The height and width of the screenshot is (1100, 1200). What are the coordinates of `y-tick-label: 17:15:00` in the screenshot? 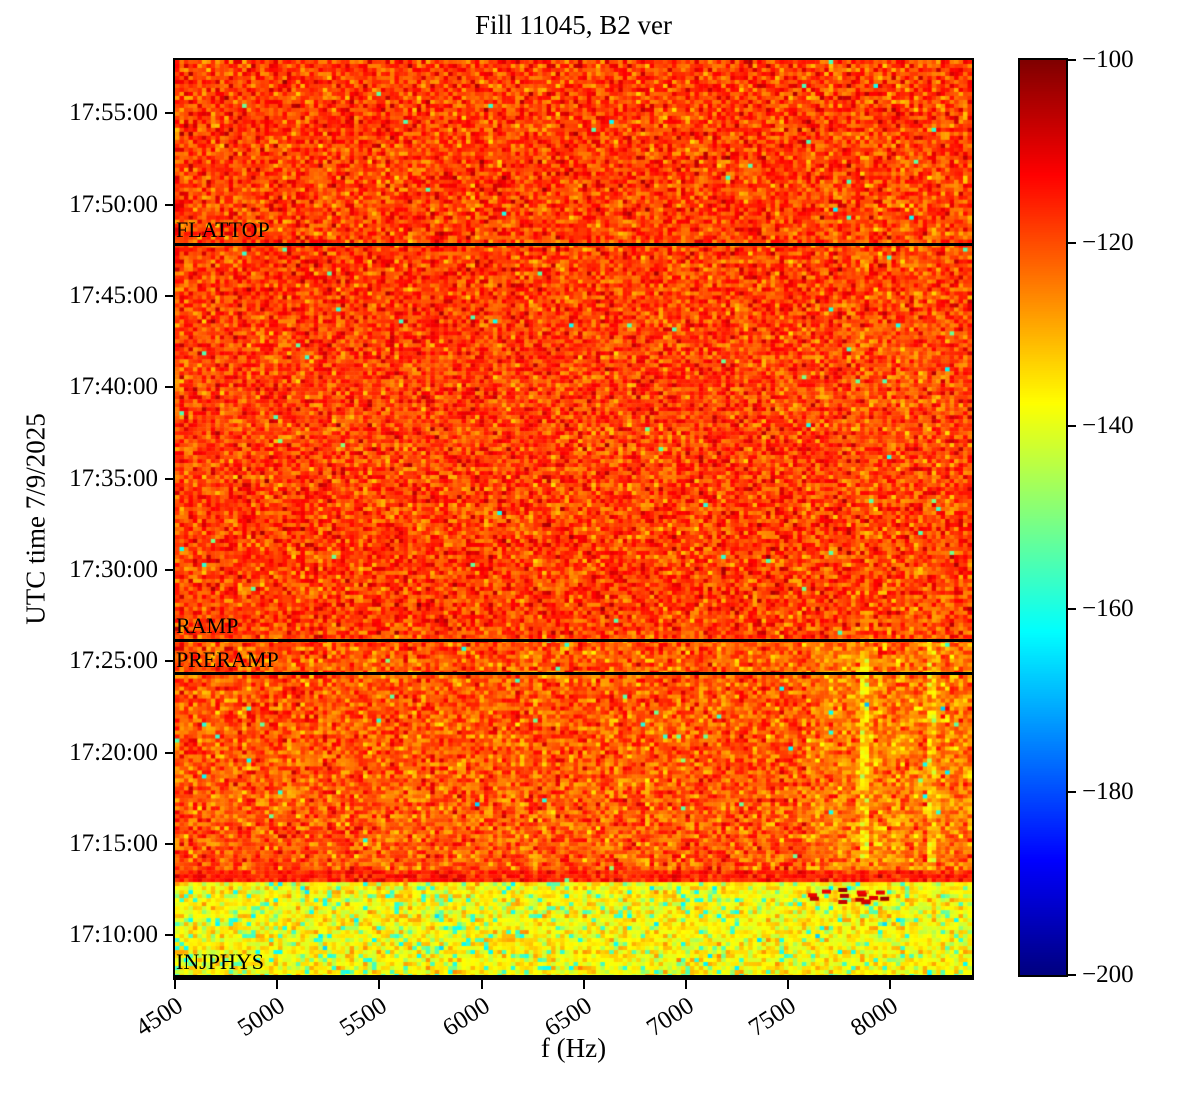 It's located at (113, 844).